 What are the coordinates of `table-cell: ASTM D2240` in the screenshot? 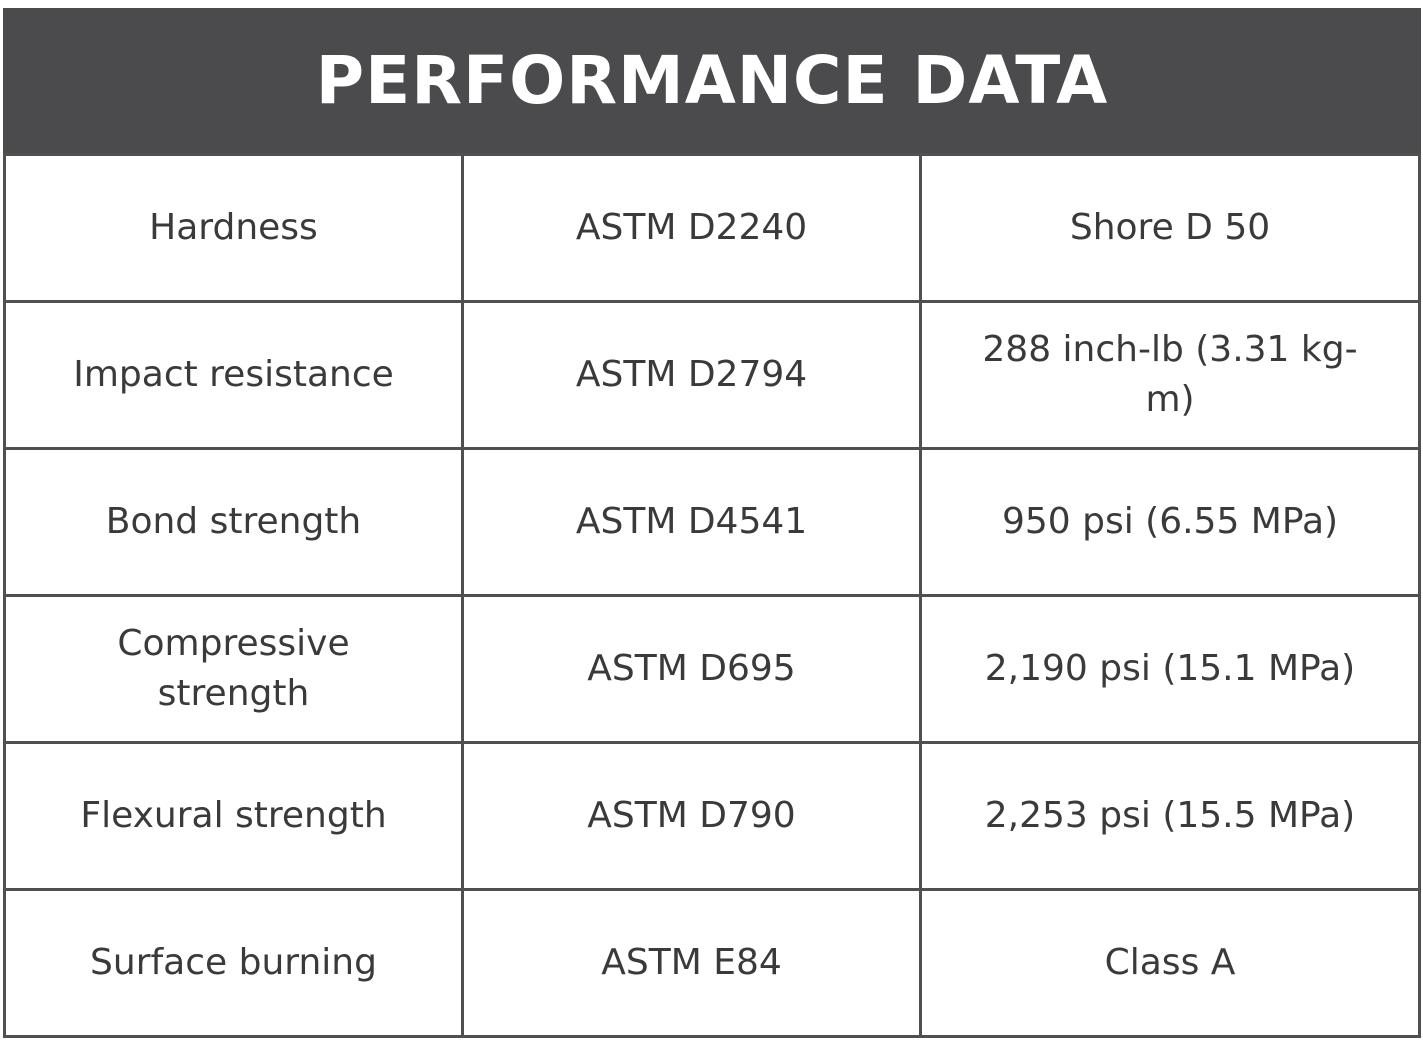 It's located at (691, 228).